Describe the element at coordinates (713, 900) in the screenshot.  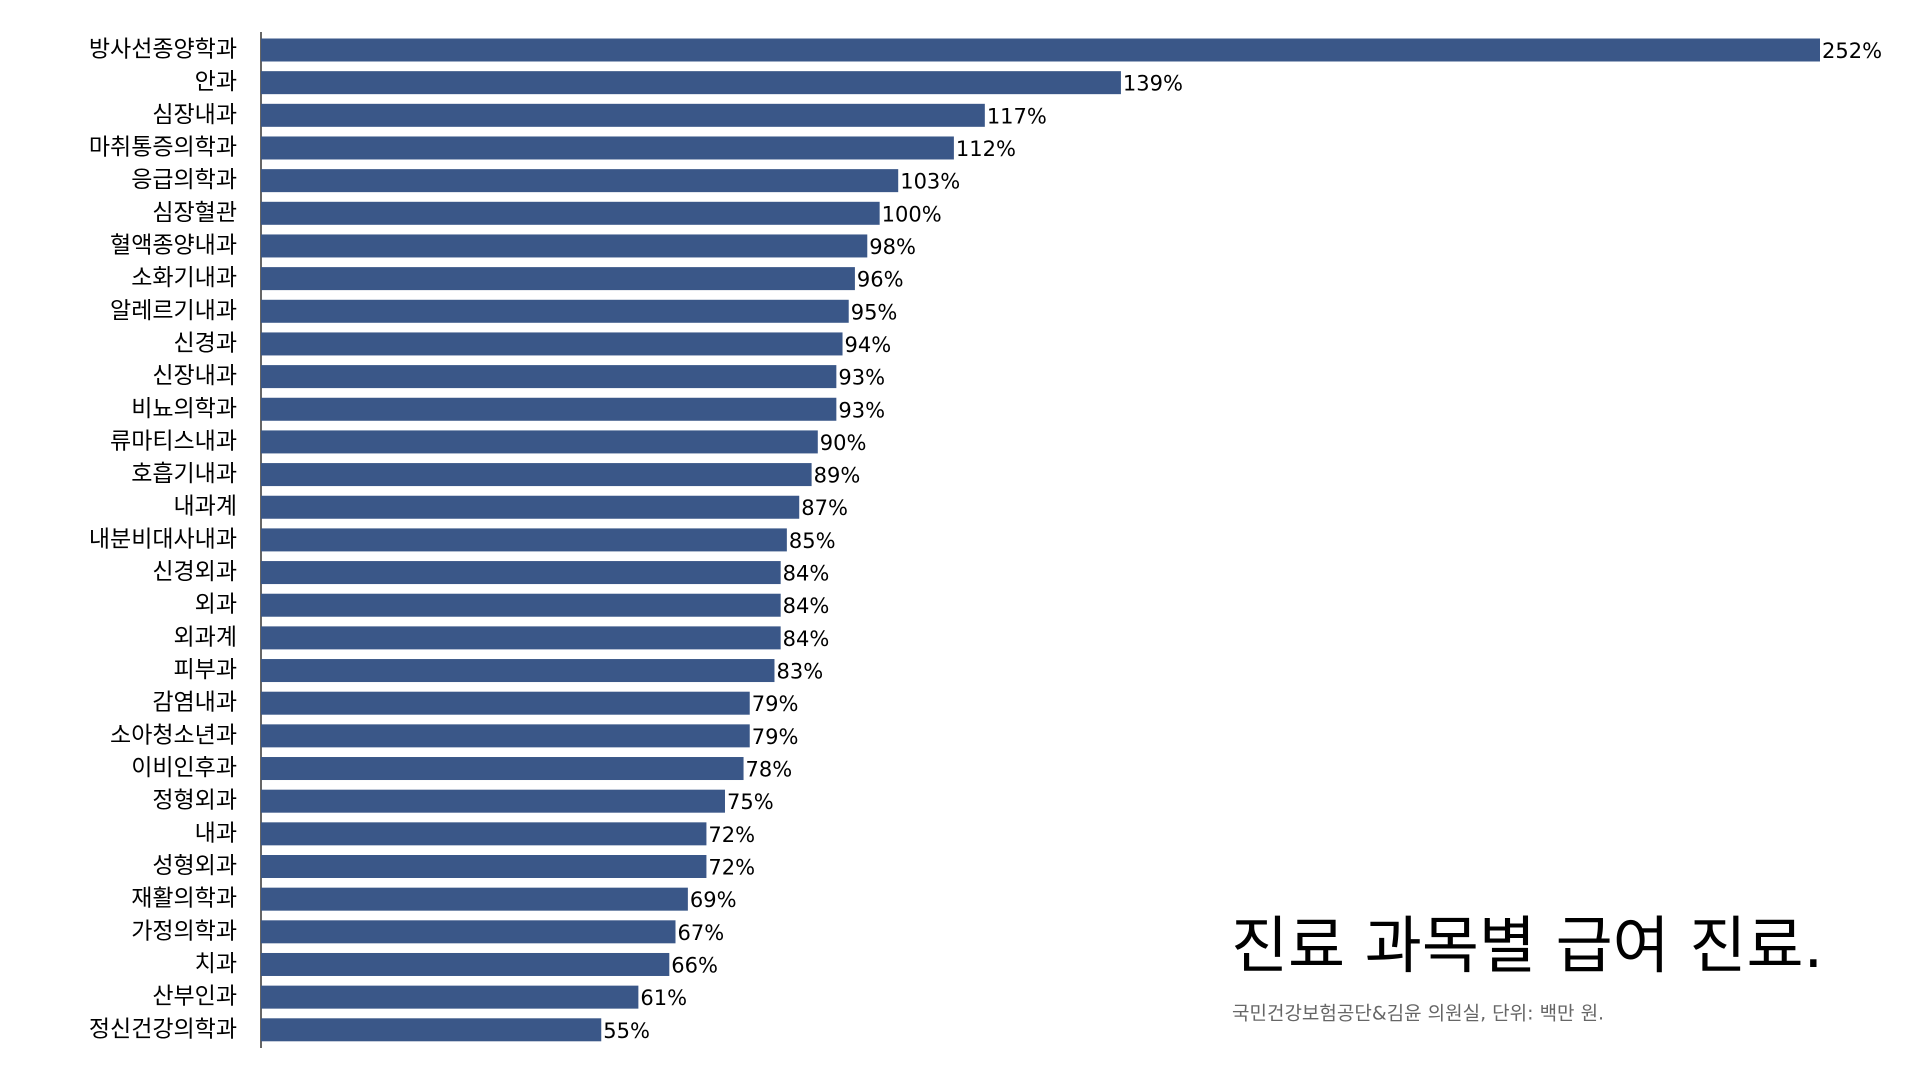
I see `value-label: 69%` at that location.